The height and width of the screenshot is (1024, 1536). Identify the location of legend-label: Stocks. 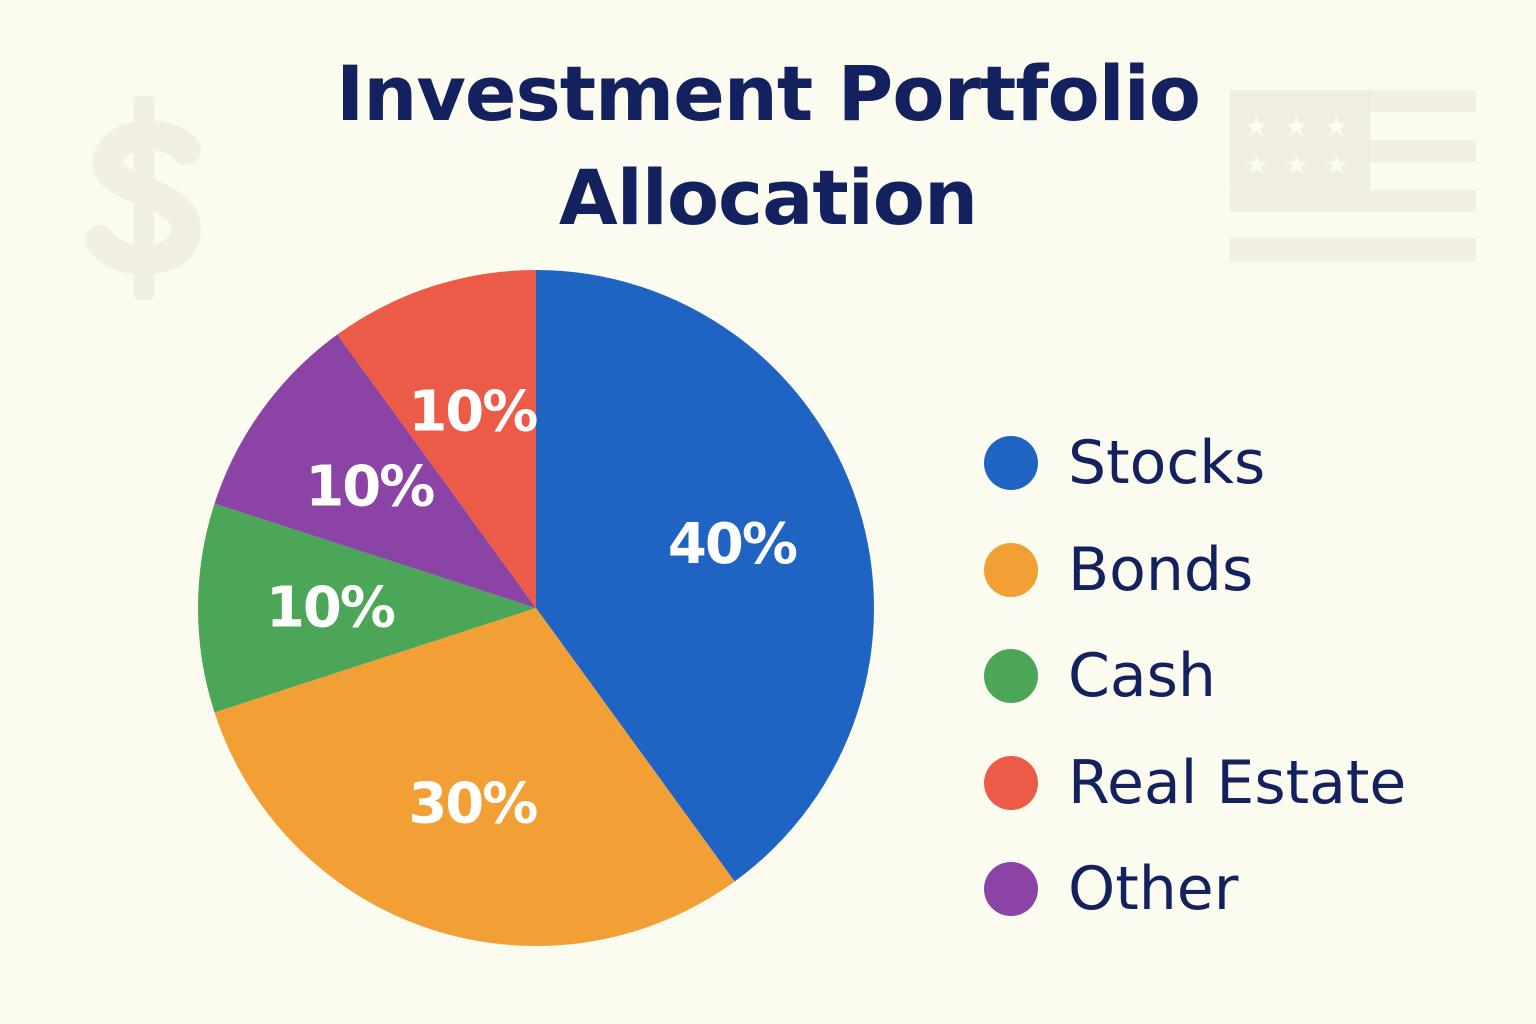
(1167, 463).